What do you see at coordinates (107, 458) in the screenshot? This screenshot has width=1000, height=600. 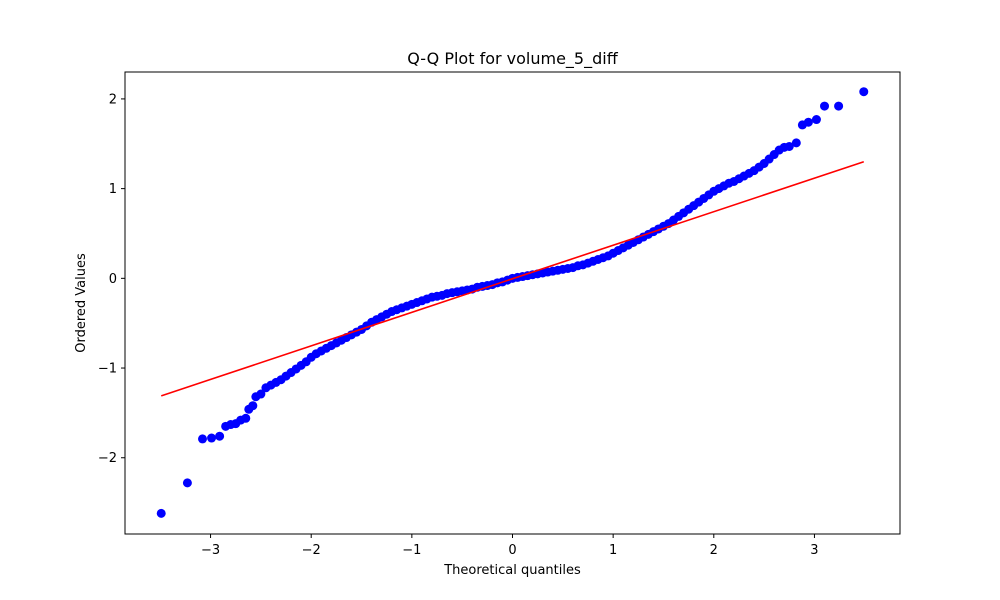 I see `y-tick-label: −2` at bounding box center [107, 458].